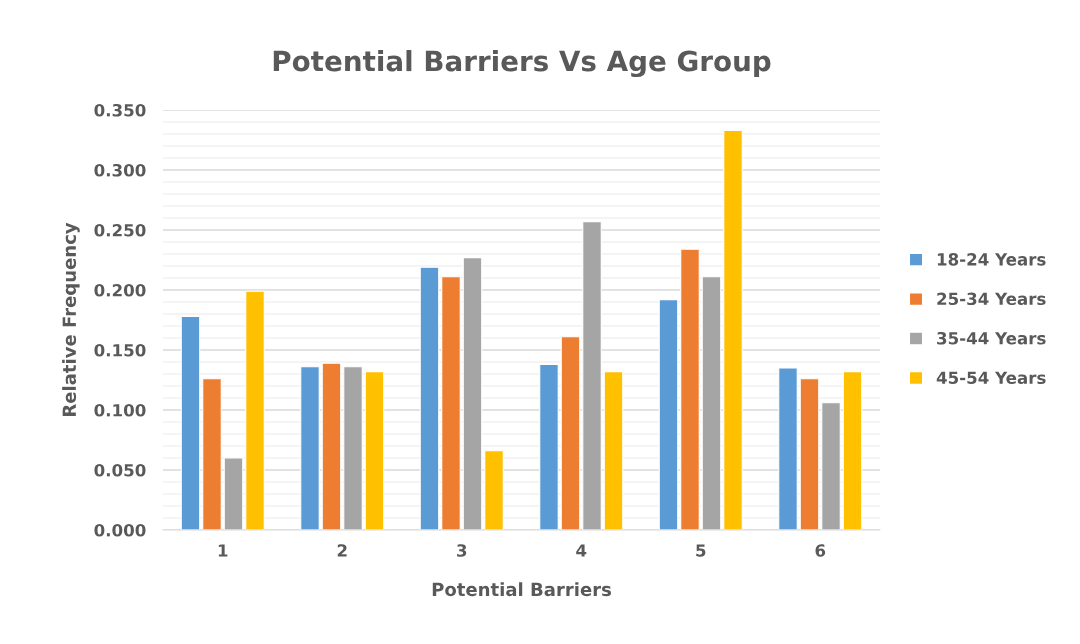 The image size is (1080, 644). What do you see at coordinates (342, 550) in the screenshot?
I see `x-tick-label: 2` at bounding box center [342, 550].